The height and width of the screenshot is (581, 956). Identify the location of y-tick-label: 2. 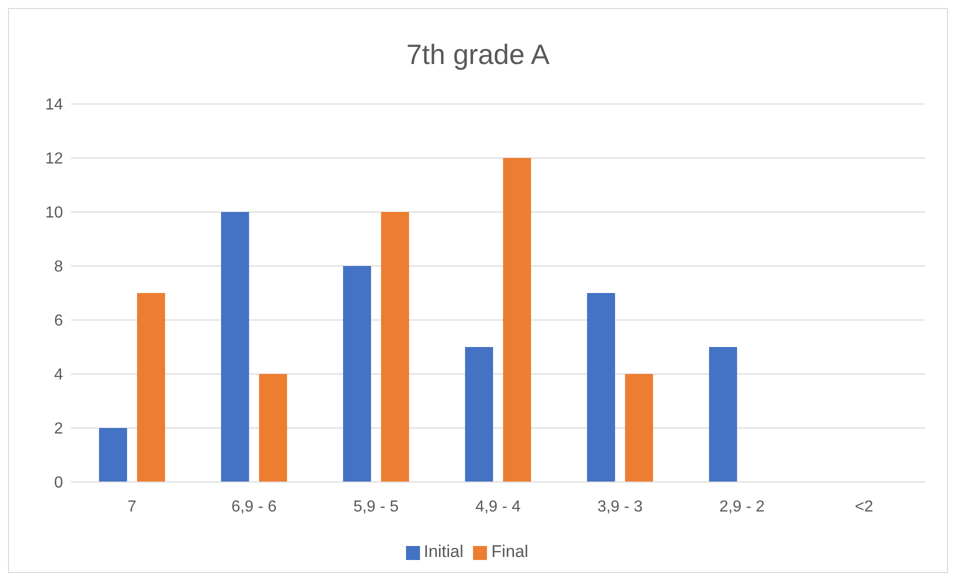
(59, 429).